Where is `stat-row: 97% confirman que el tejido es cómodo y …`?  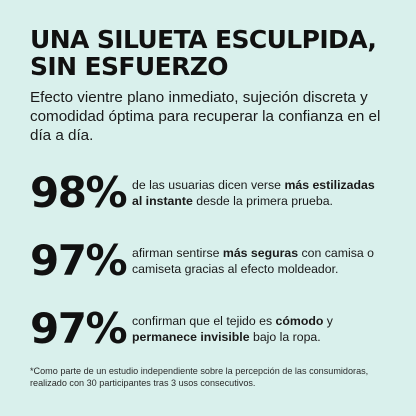
stat-row: 97% confirman que el tejido es cómodo y … is located at coordinates (211, 329).